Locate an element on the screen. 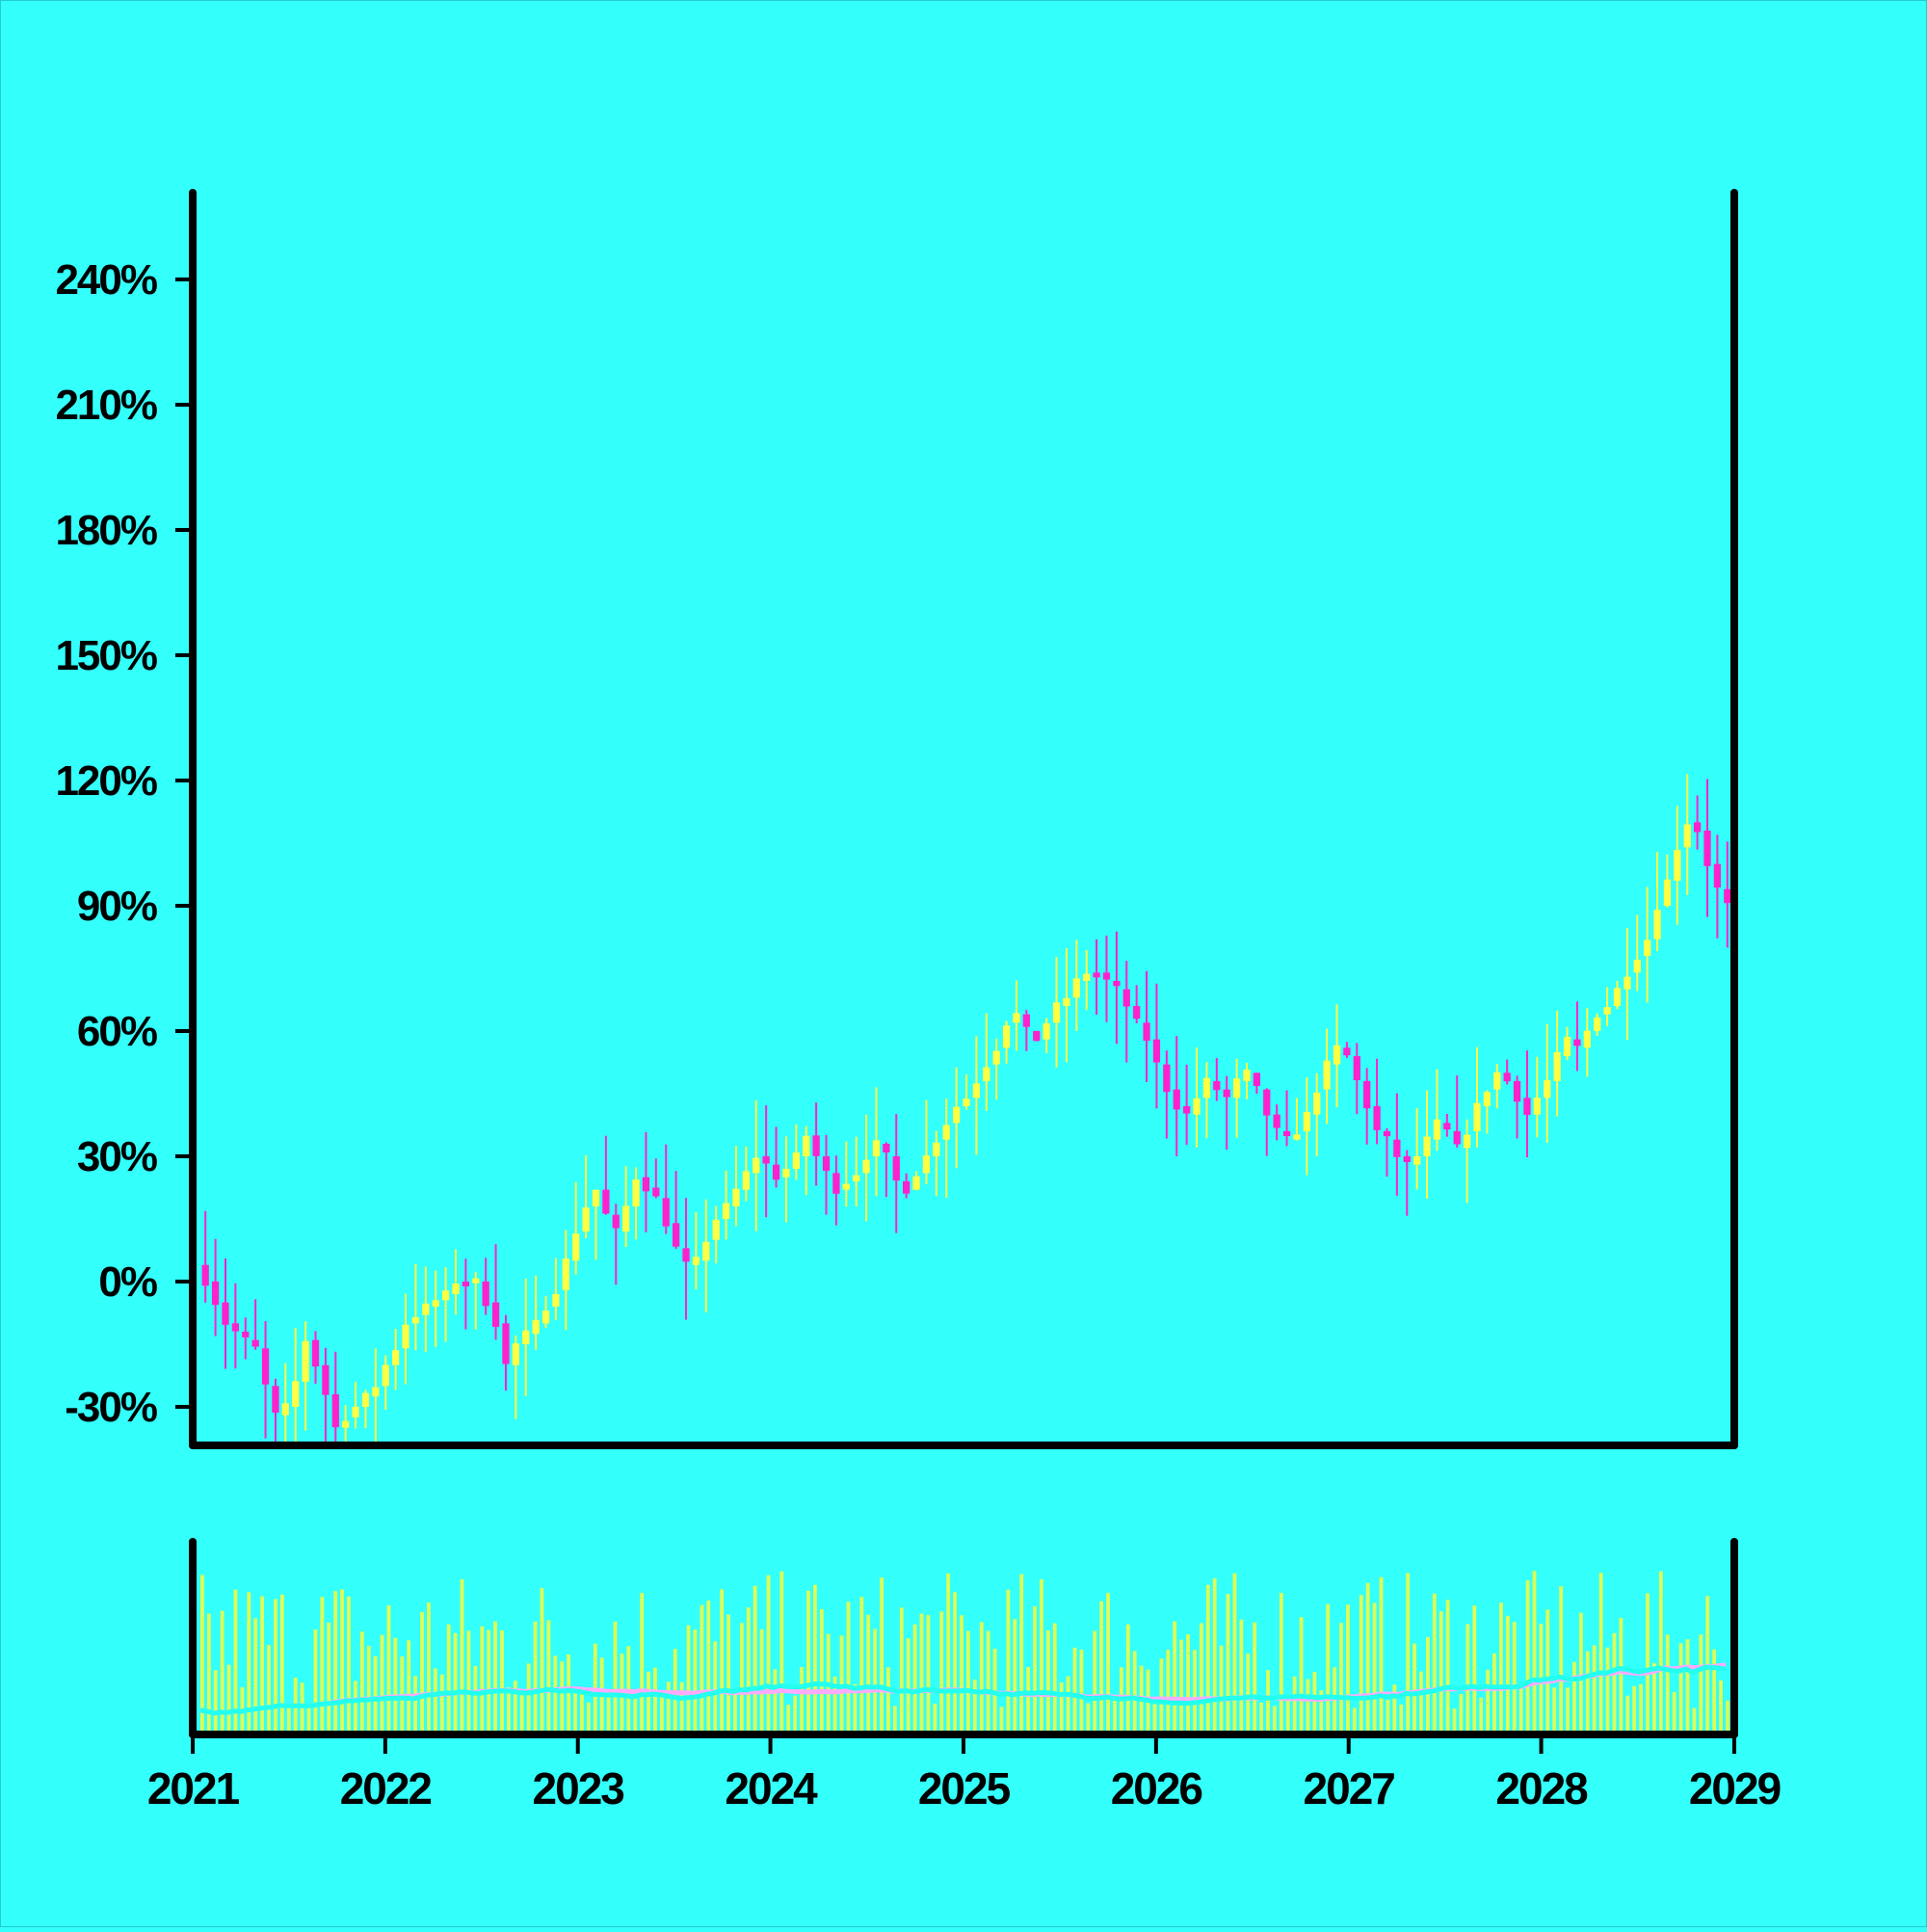  y-tick-label: 60% is located at coordinates (117, 1031).